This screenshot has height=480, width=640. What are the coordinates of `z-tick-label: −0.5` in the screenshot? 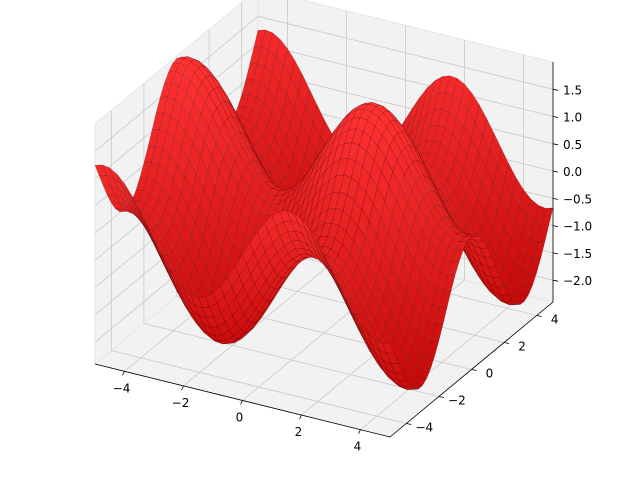 It's located at (577, 199).